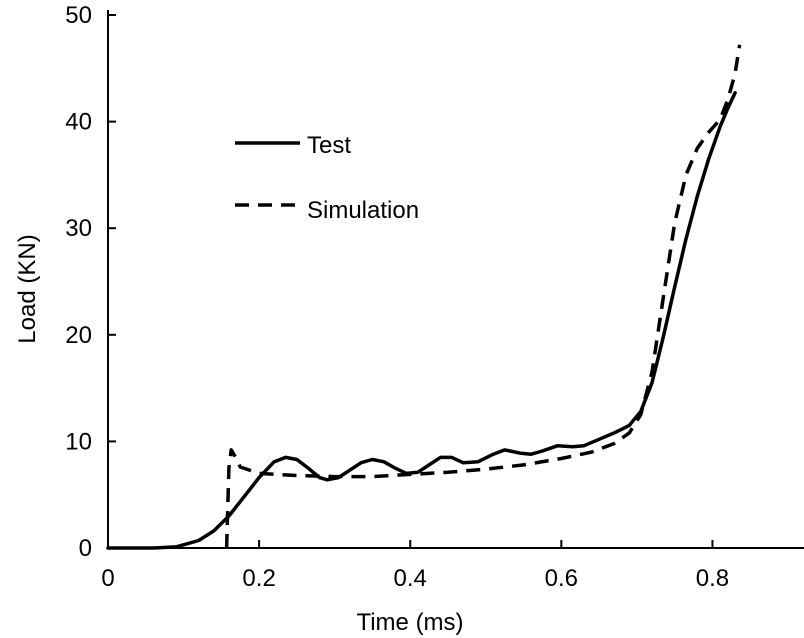 This screenshot has height=638, width=804. I want to click on x-ticks: 0 0.2 0.4 0.6 0.8, so click(415, 566).